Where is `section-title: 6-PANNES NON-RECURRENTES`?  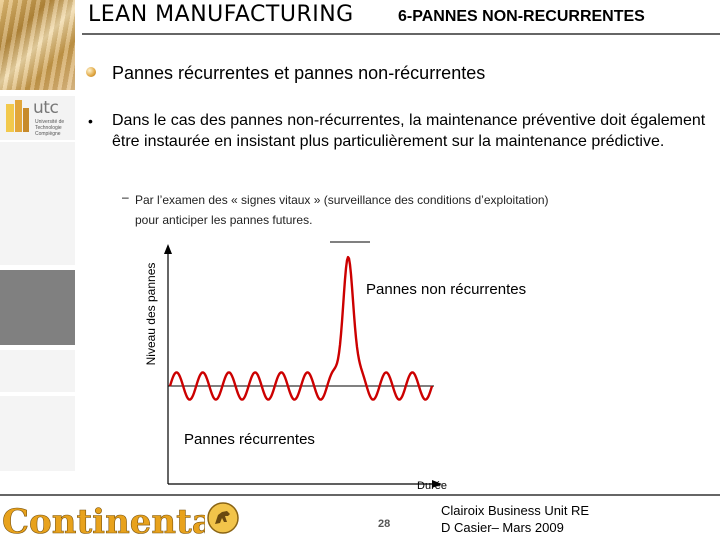
section-title: 6-PANNES NON-RECURRENTES is located at coordinates (521, 16).